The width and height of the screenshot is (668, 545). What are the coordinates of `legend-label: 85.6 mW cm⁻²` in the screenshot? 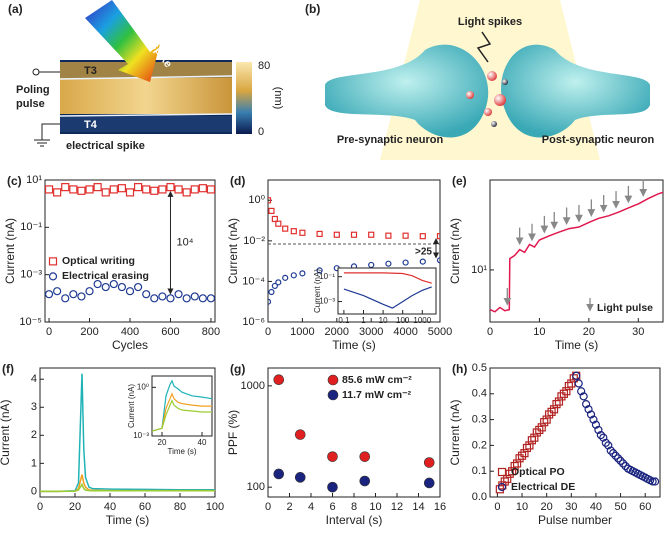 It's located at (377, 380).